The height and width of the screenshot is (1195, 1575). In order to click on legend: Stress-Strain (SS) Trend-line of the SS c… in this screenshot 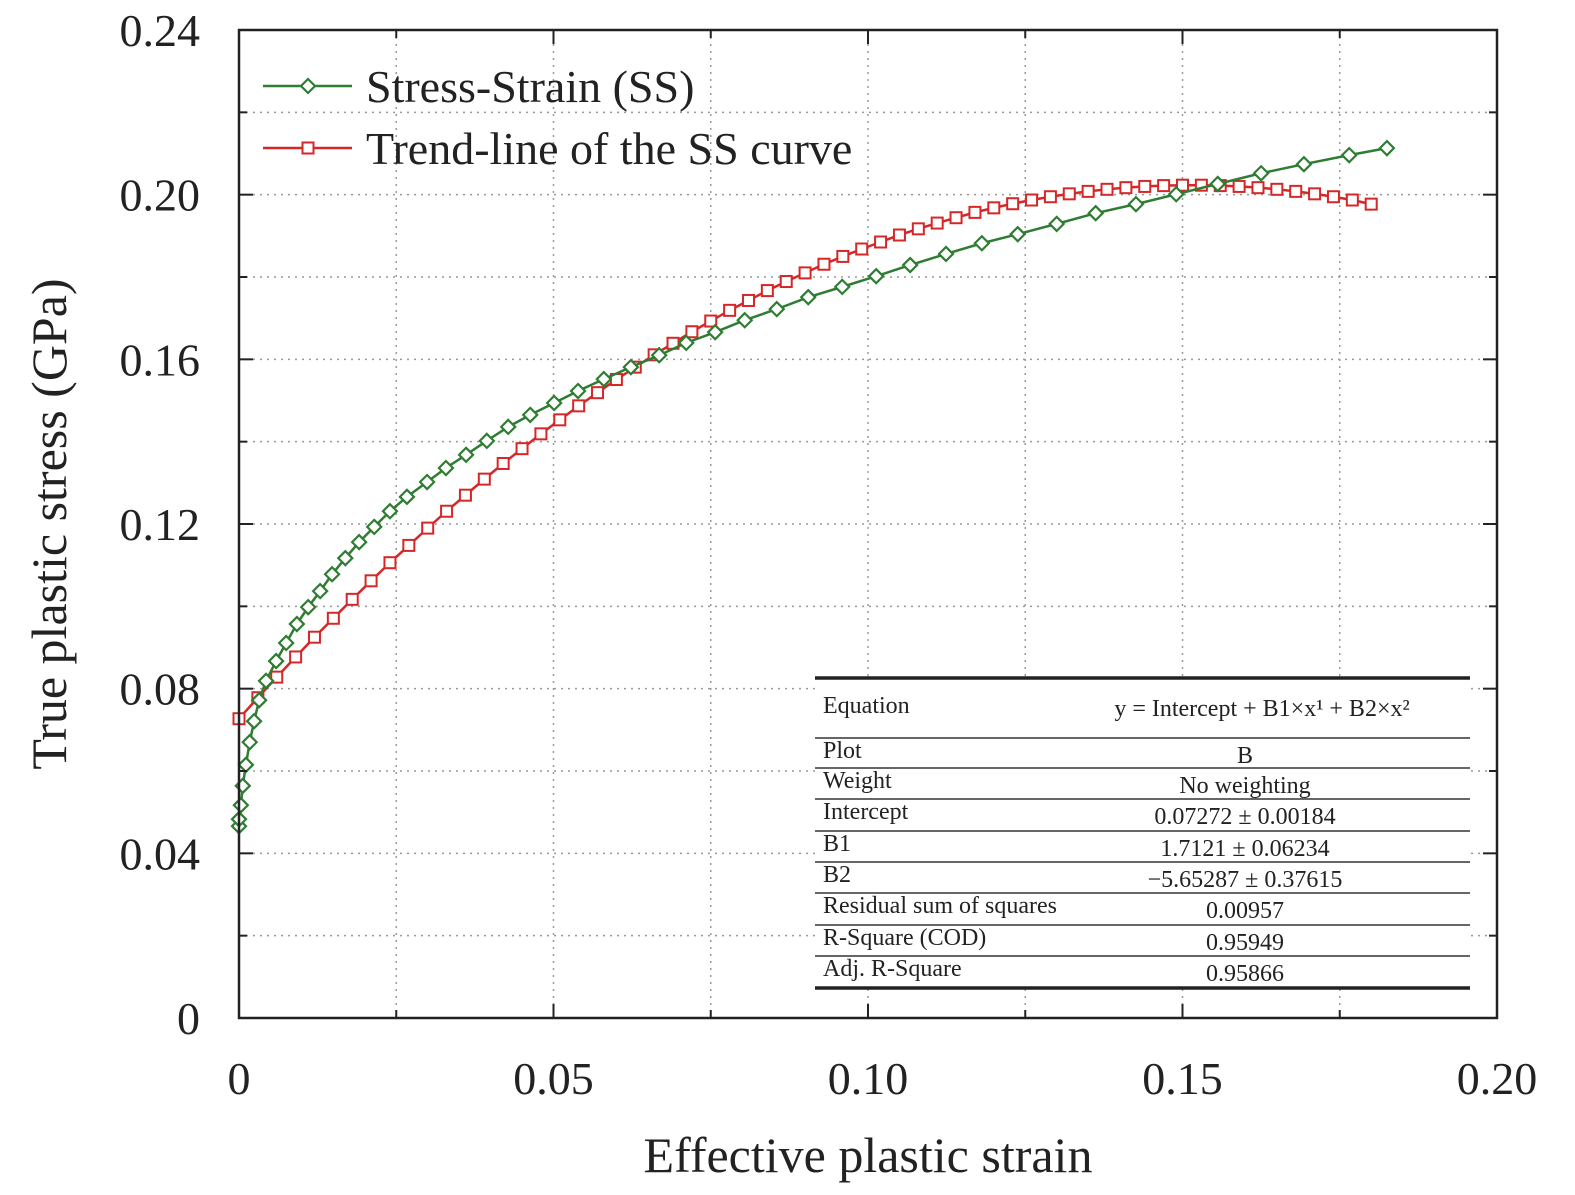, I will do `click(557, 117)`.